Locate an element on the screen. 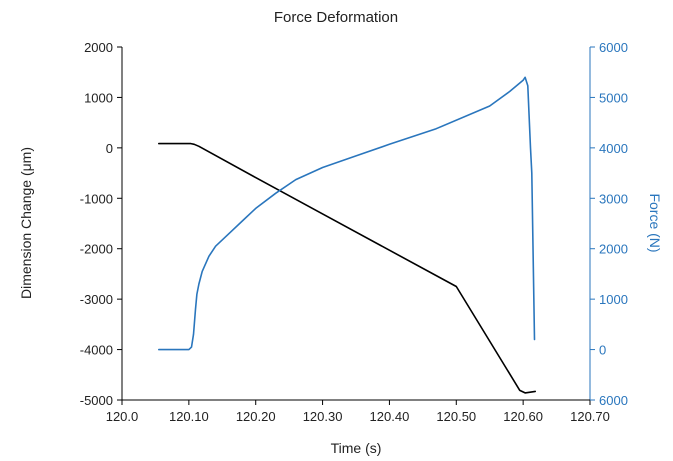 The image size is (673, 461). right-axis-ticks: 6000 5000 4000 3000 2000 1000 0 6000 is located at coordinates (609, 224).